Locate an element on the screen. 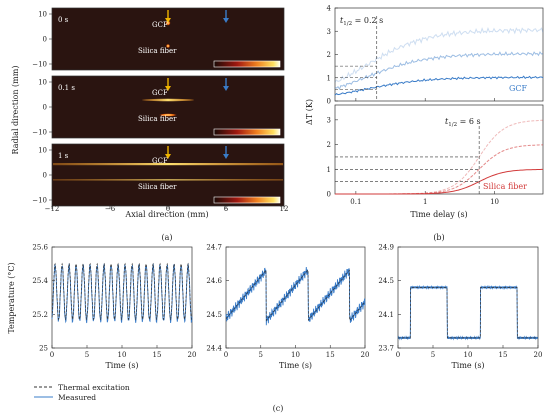 The height and width of the screenshot is (419, 554). c-ytick-label: 25 is located at coordinates (43, 349).